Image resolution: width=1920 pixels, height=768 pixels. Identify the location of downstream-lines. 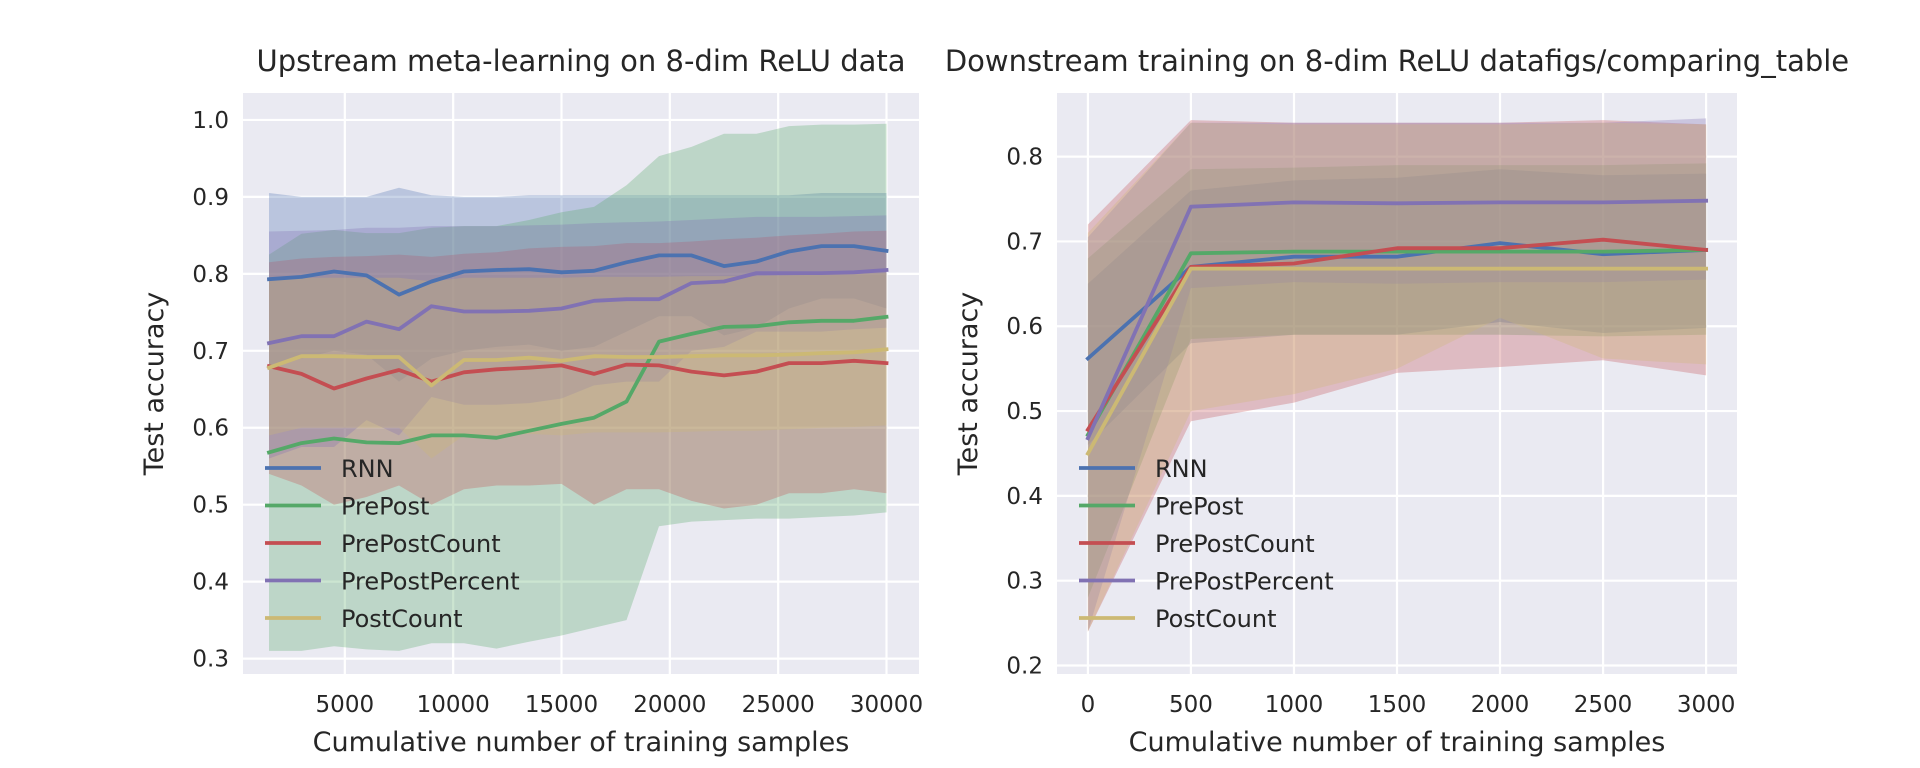
(1397, 327).